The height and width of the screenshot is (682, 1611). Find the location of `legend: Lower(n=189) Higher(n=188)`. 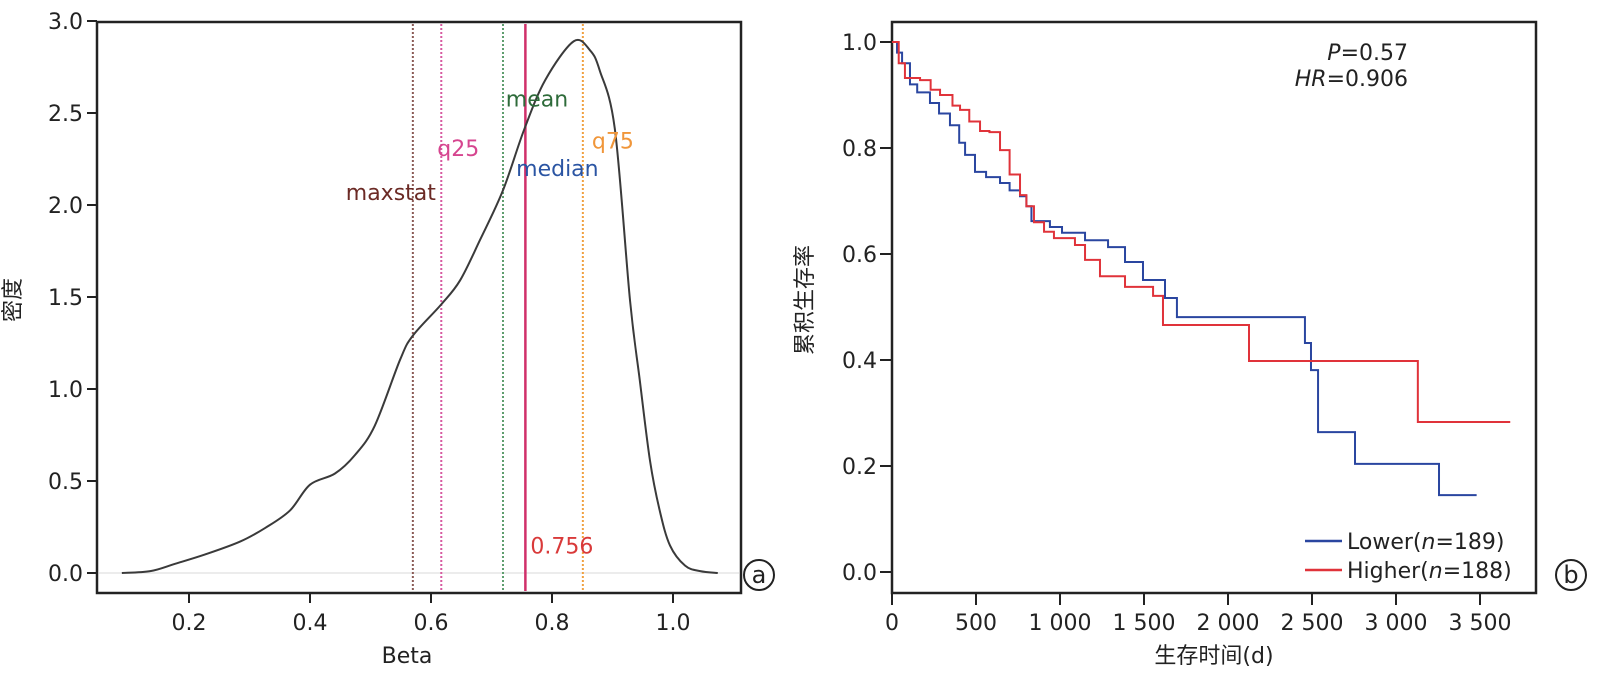

legend: Lower(n=189) Higher(n=188) is located at coordinates (1408, 557).